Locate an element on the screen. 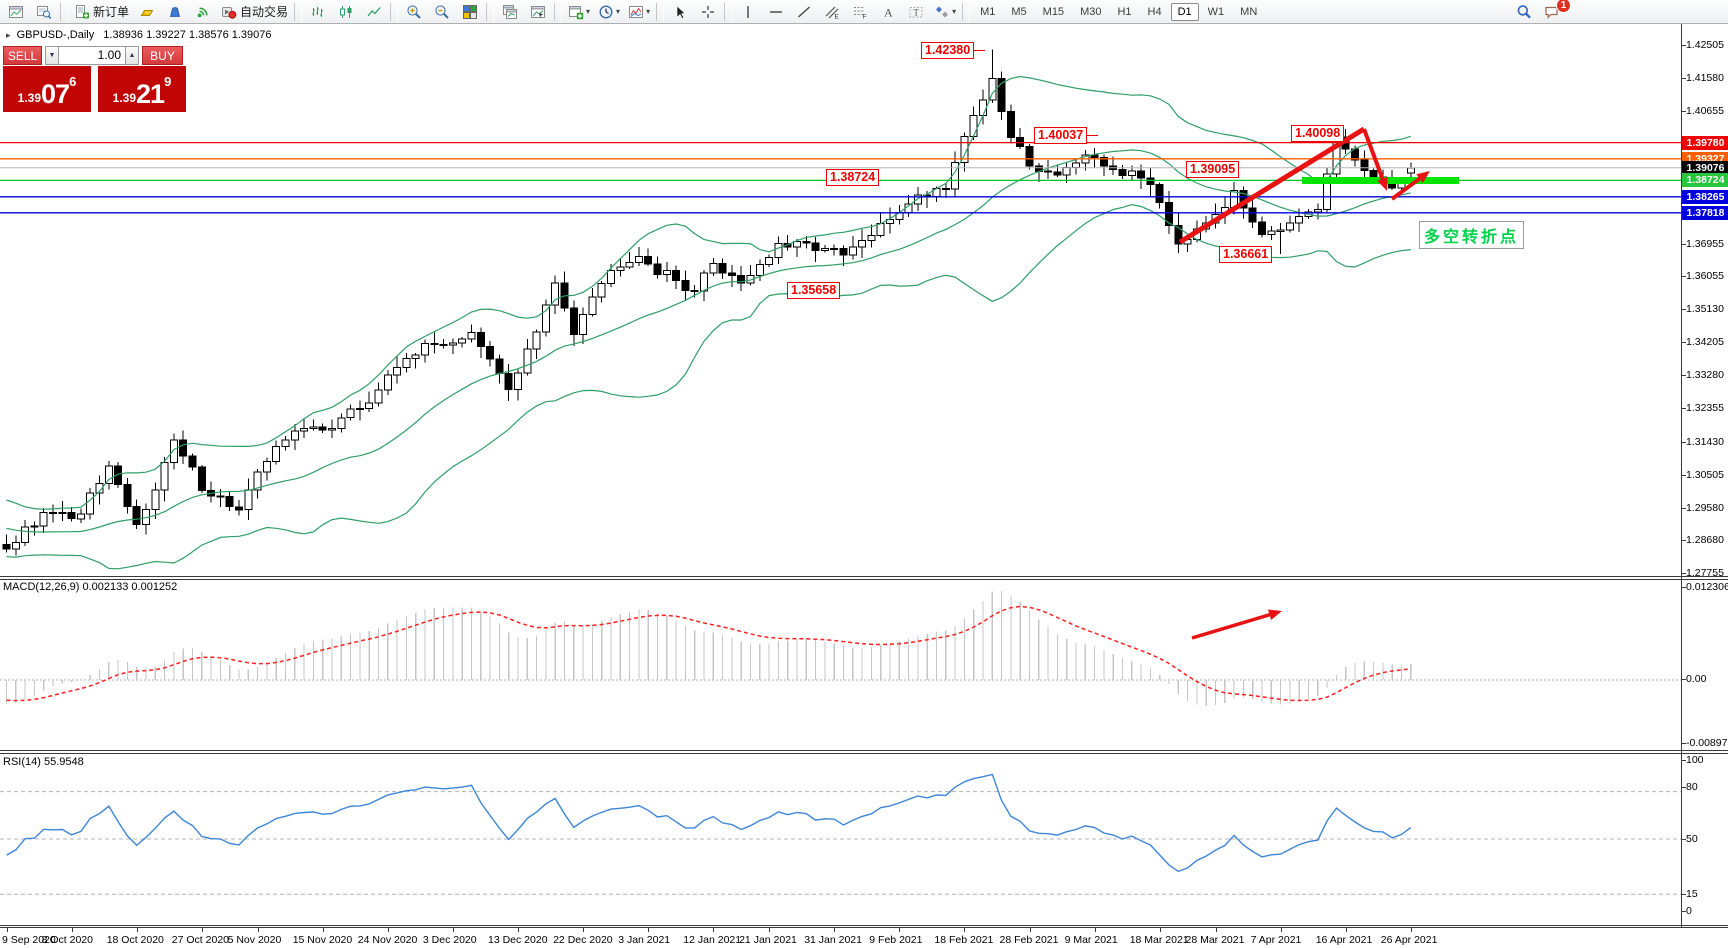 The height and width of the screenshot is (948, 1728). price-line-badge: 1.37818 is located at coordinates (1705, 212).